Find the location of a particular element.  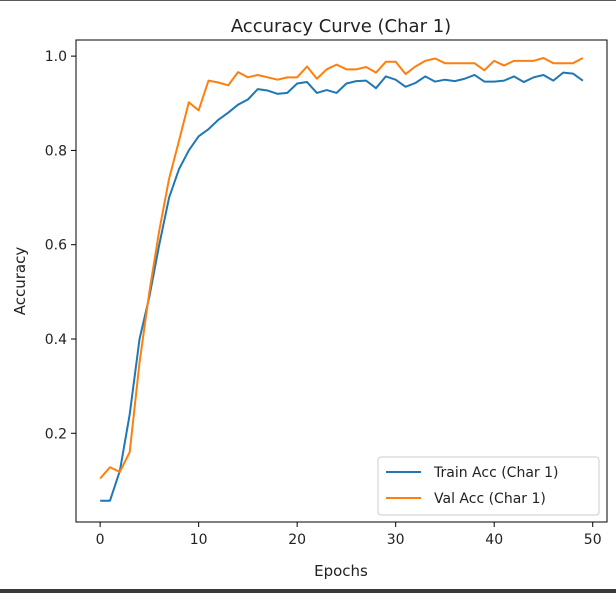

x-tick-label: 50 is located at coordinates (593, 540).